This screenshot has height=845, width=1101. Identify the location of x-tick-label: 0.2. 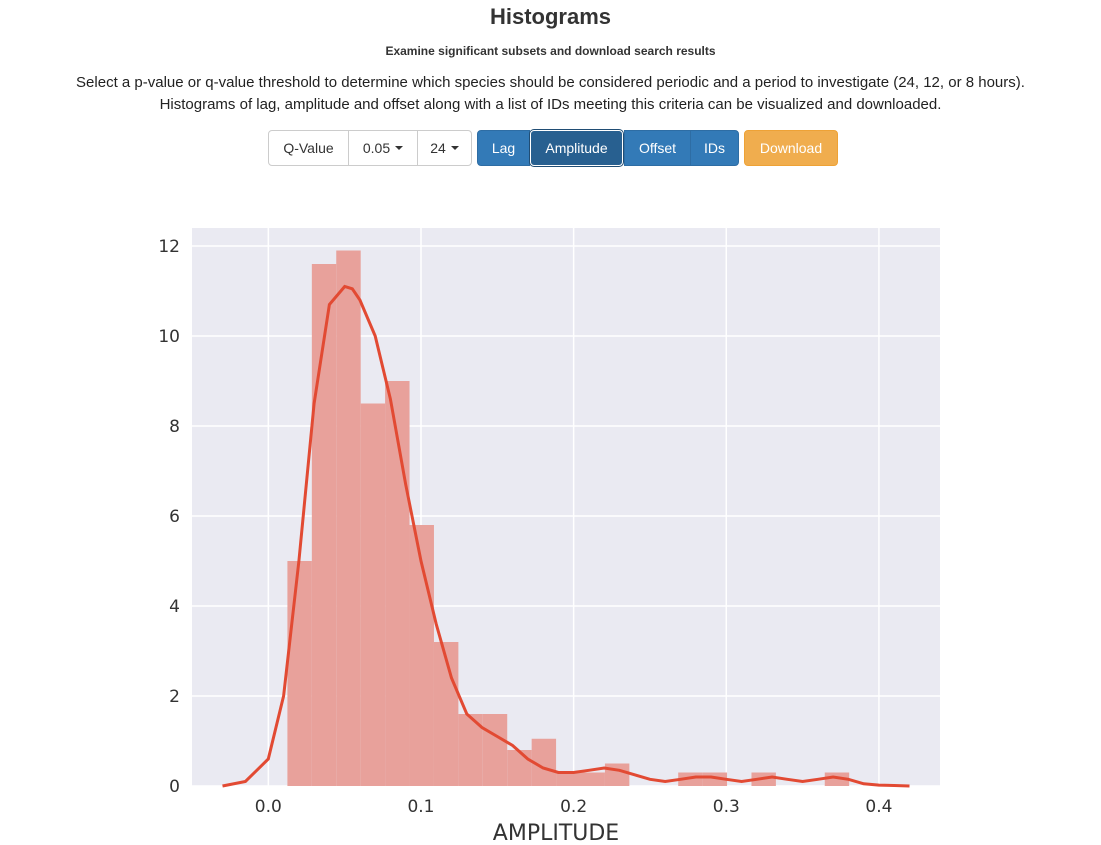
(573, 807).